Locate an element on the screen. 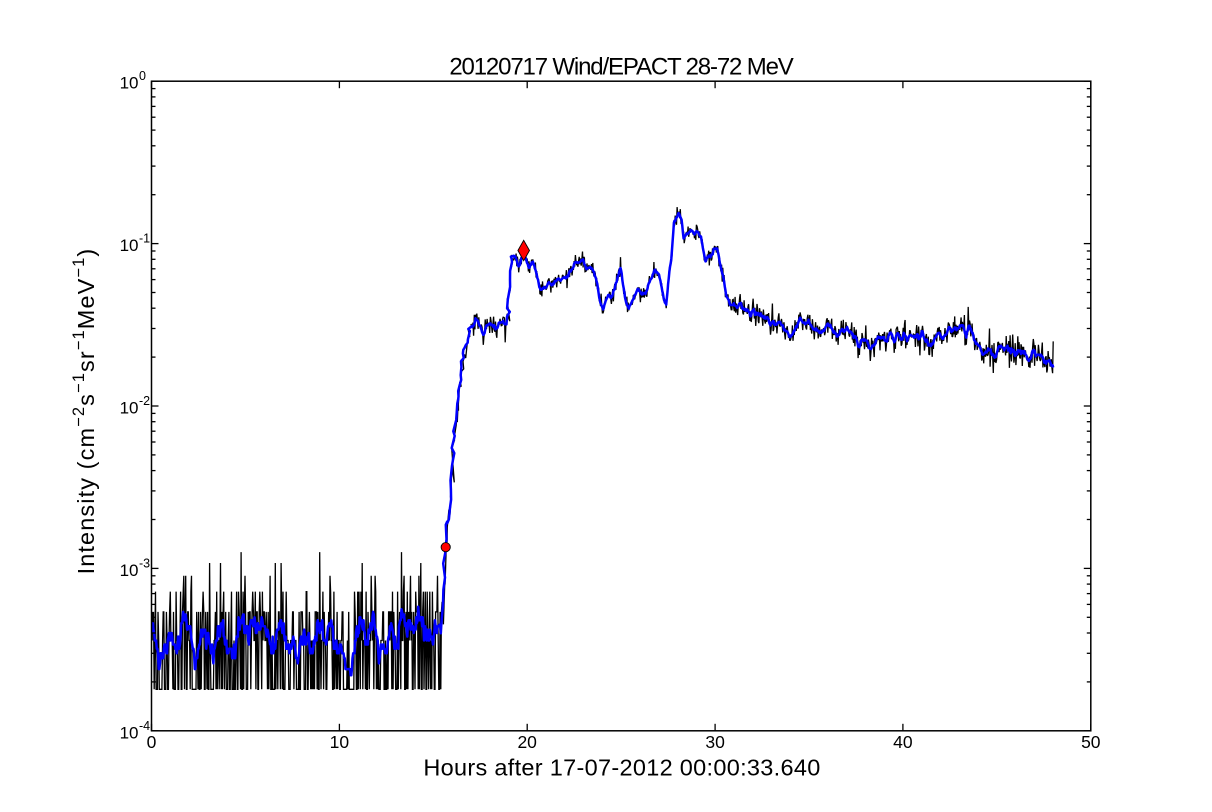 Image resolution: width=1212 pixels, height=812 pixels. svg-text: -3 is located at coordinates (144, 563).